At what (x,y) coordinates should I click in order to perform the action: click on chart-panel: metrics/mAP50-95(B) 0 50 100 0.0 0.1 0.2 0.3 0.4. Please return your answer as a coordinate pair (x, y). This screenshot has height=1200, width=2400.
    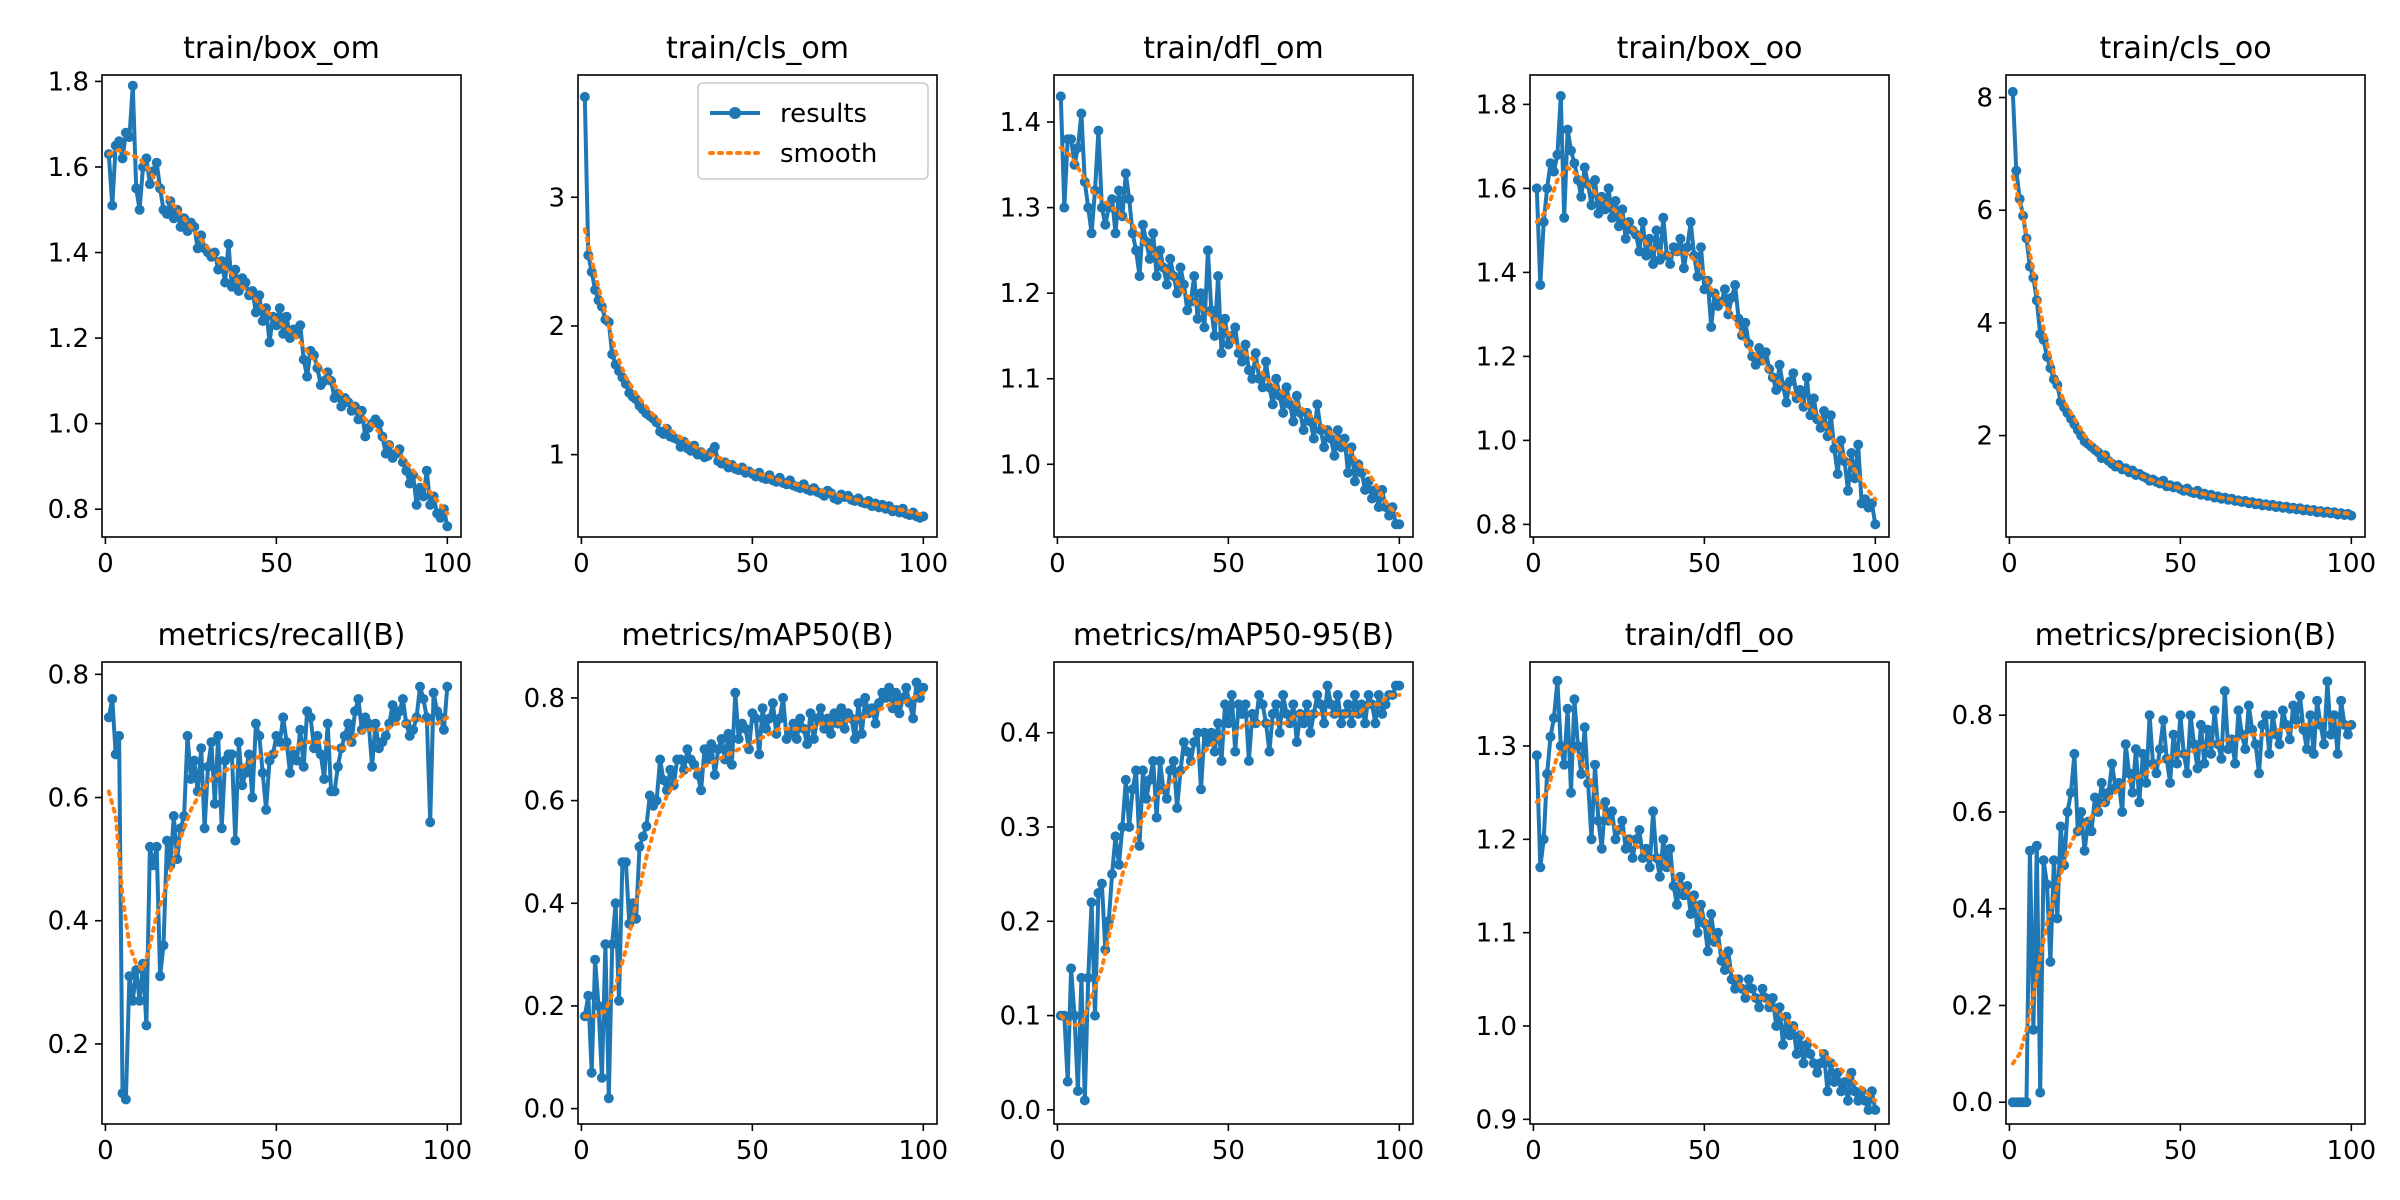
    Looking at the image, I should click on (1212, 892).